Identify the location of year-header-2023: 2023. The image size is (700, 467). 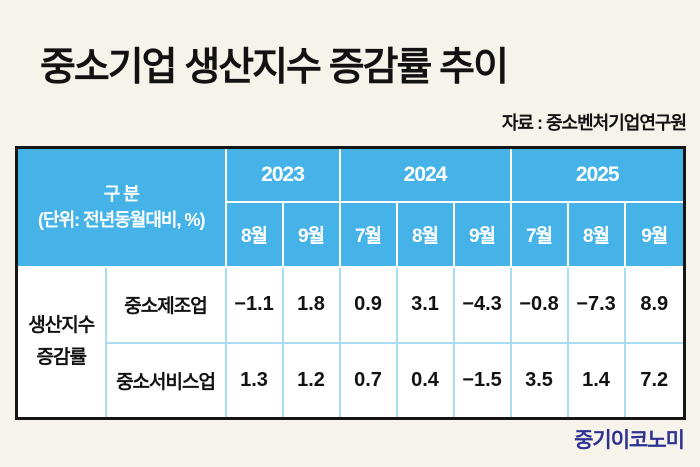
(282, 174).